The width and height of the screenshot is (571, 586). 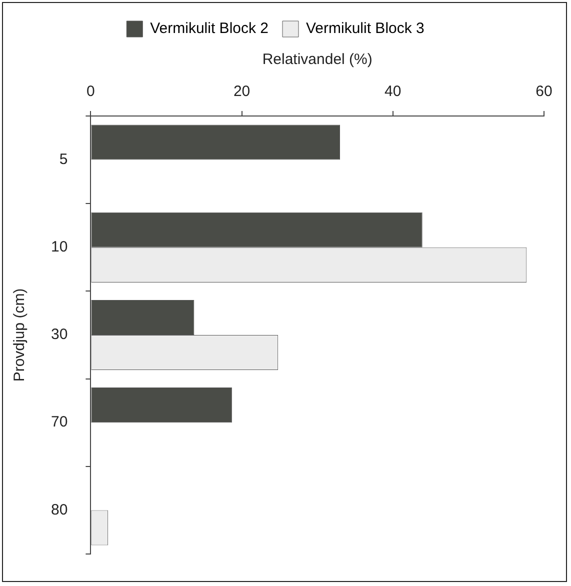 What do you see at coordinates (365, 29) in the screenshot?
I see `legend-label: Vermikulit Block 3` at bounding box center [365, 29].